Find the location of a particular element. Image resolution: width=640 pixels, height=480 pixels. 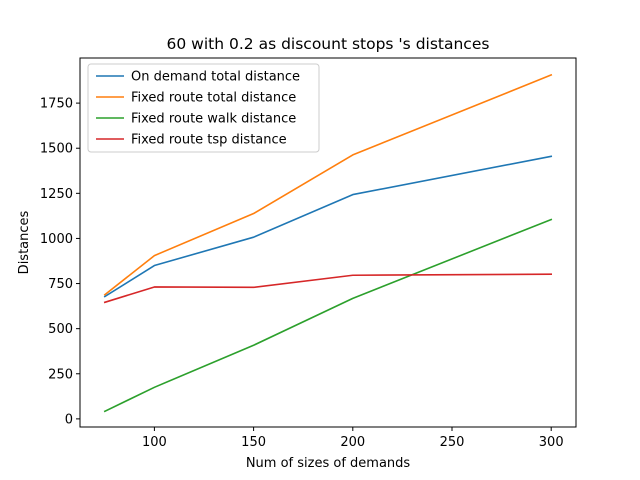

y-tick-label: 250 is located at coordinates (60, 374).